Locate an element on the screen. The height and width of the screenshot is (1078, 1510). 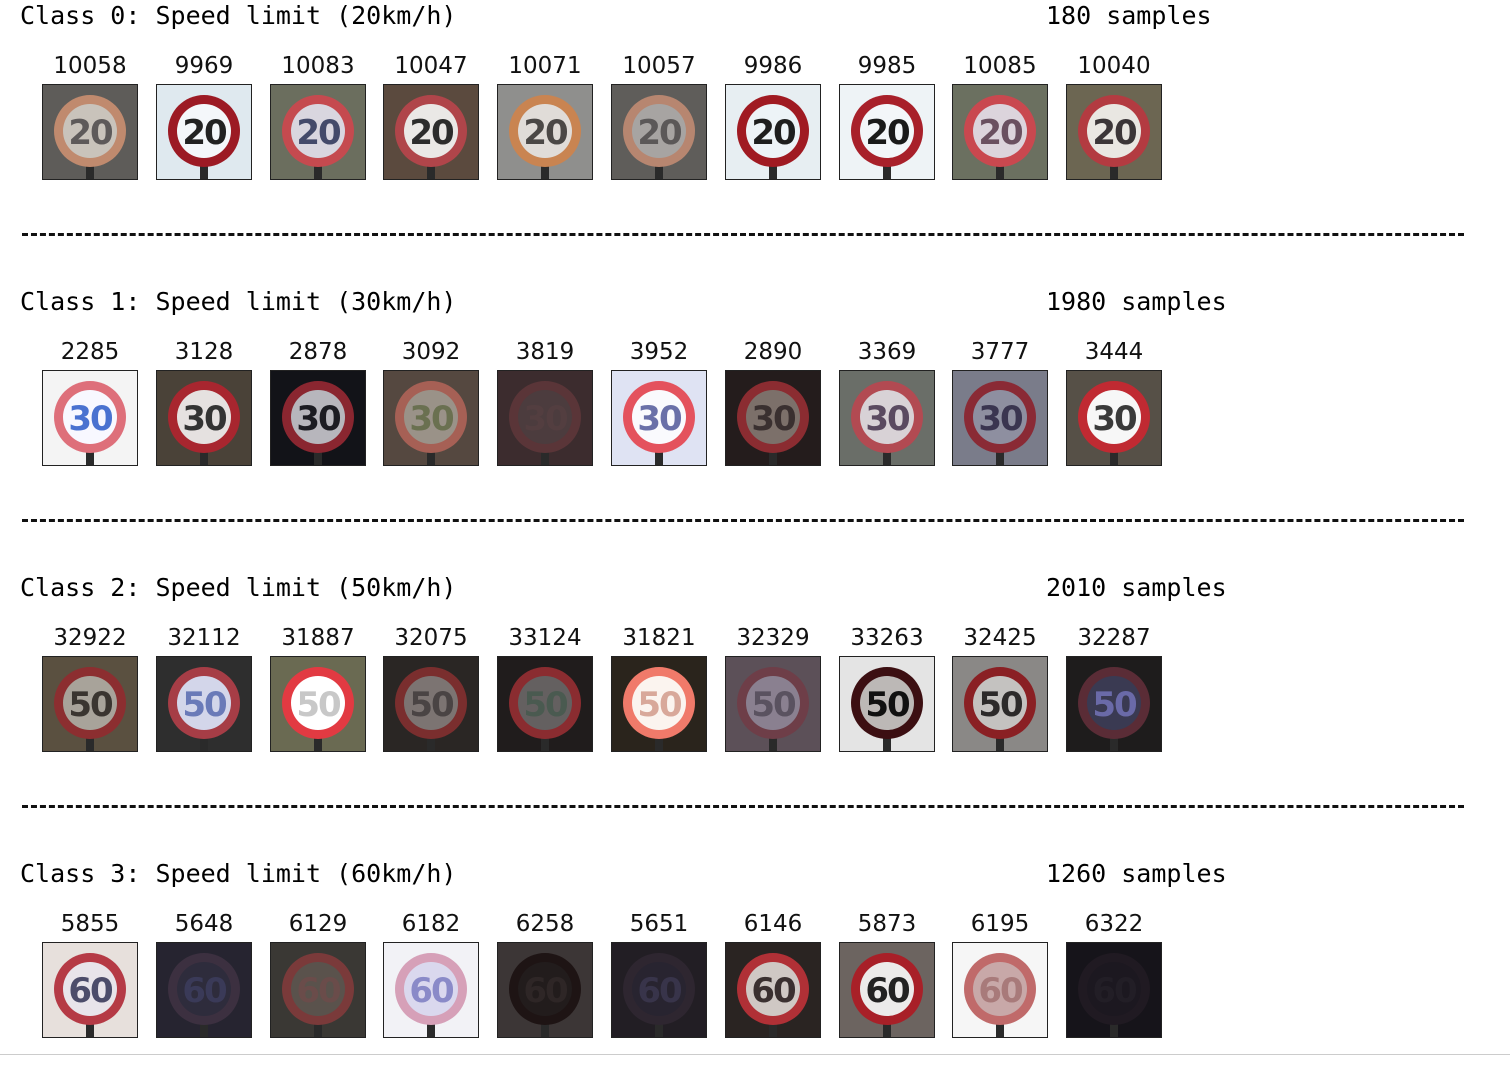
sample-index-label: 5873 is located at coordinates (887, 924).